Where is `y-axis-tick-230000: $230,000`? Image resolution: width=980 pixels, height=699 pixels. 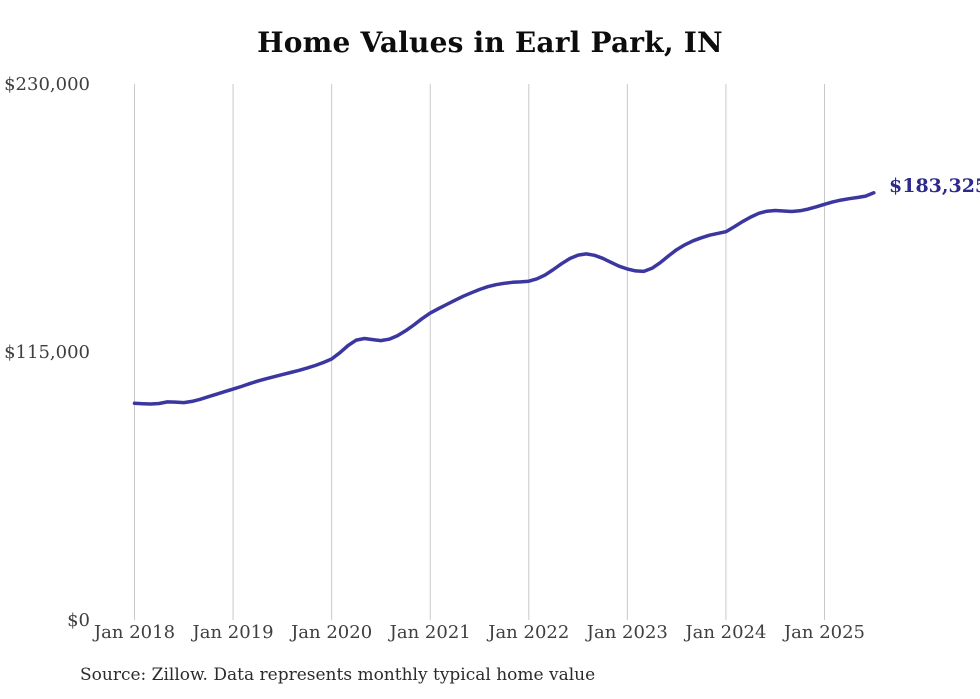
y-axis-tick-230000: $230,000 is located at coordinates (47, 84).